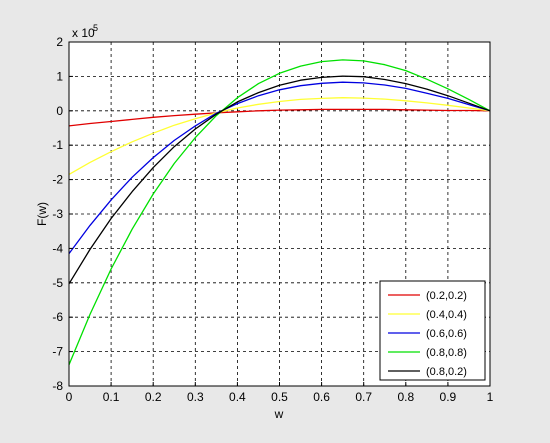  I want to click on y-exponent-power: 5, so click(95, 28).